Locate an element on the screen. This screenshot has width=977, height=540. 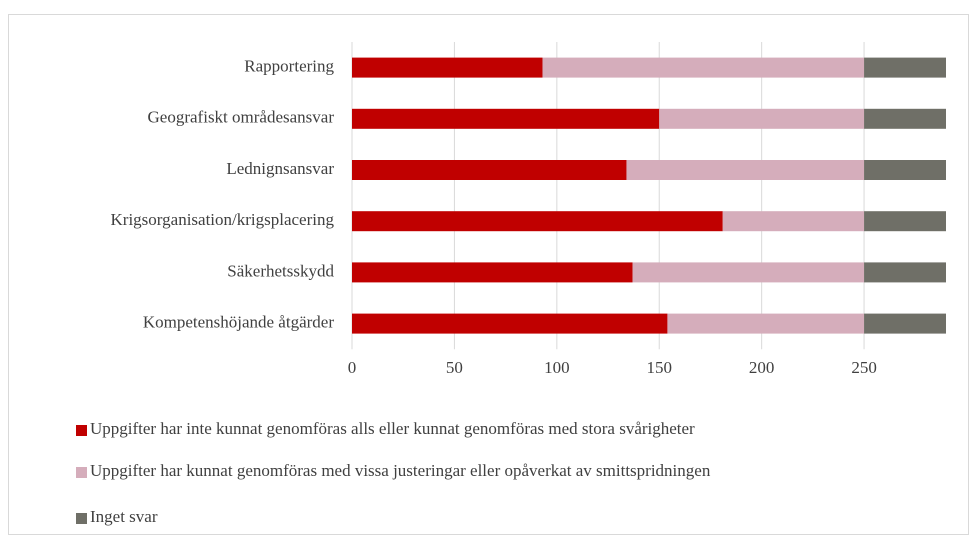
y-tick-label: Kompetenshöjande åtgärder is located at coordinates (239, 322).